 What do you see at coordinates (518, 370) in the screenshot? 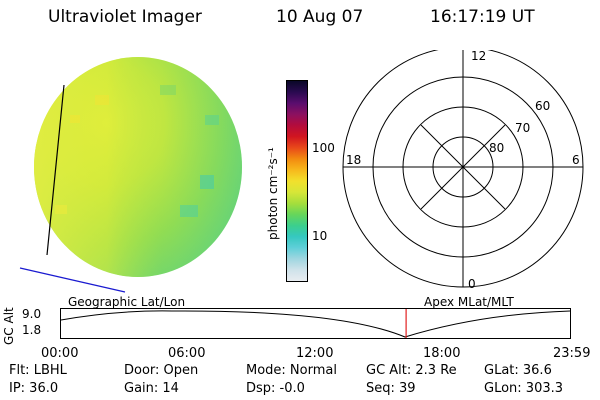
I see `status-glat: GLat: 36.6` at bounding box center [518, 370].